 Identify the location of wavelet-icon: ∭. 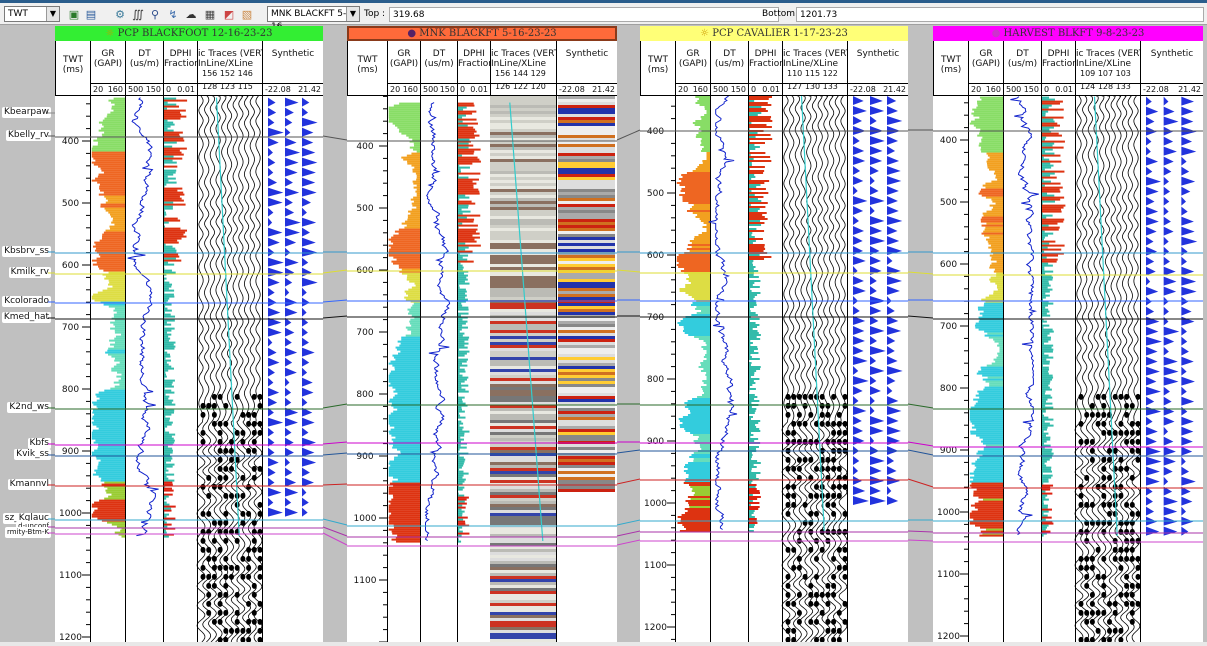
(138, 14).